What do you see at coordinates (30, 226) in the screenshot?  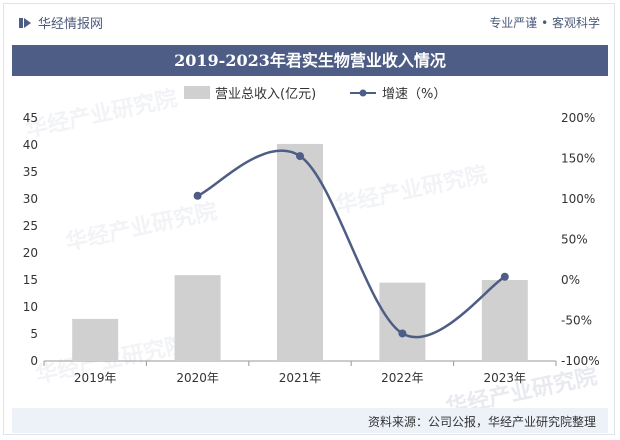 I see `y-tick-label: 25` at bounding box center [30, 226].